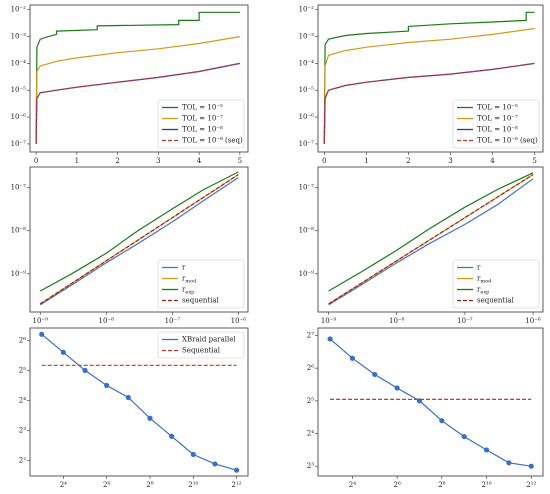  Describe the element at coordinates (201, 351) in the screenshot. I see `legend-label: Sequential` at that location.